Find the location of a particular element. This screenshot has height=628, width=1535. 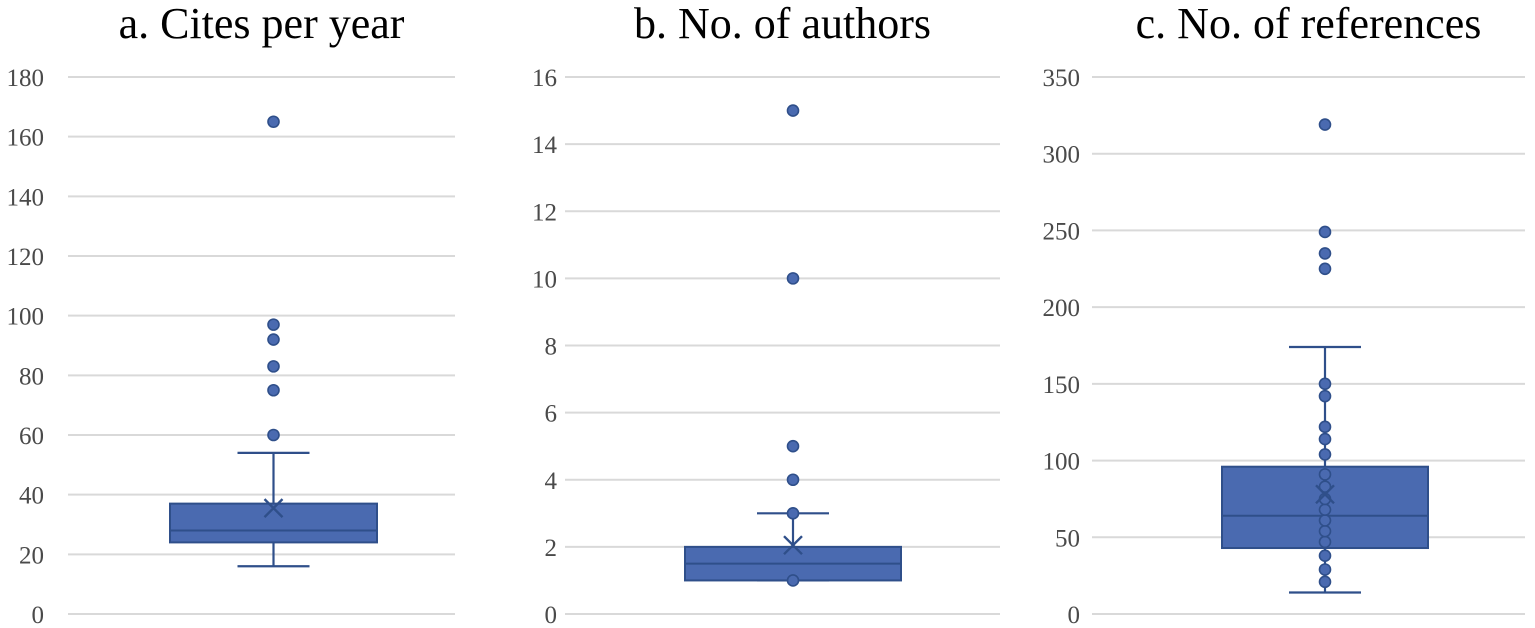

y-tick-label: 14 is located at coordinates (545, 145).